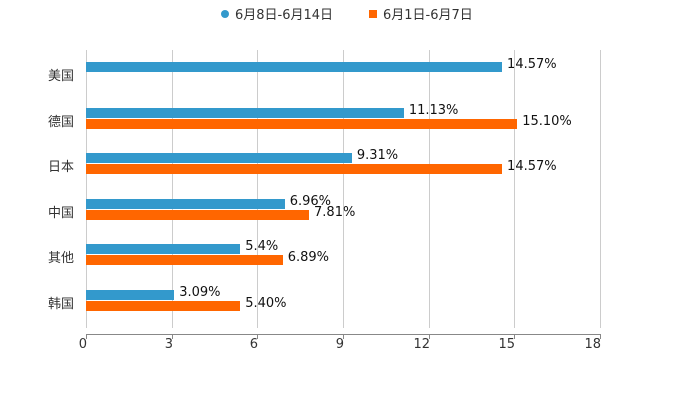 The image size is (700, 400). I want to click on axis-tick-label: 12, so click(421, 344).